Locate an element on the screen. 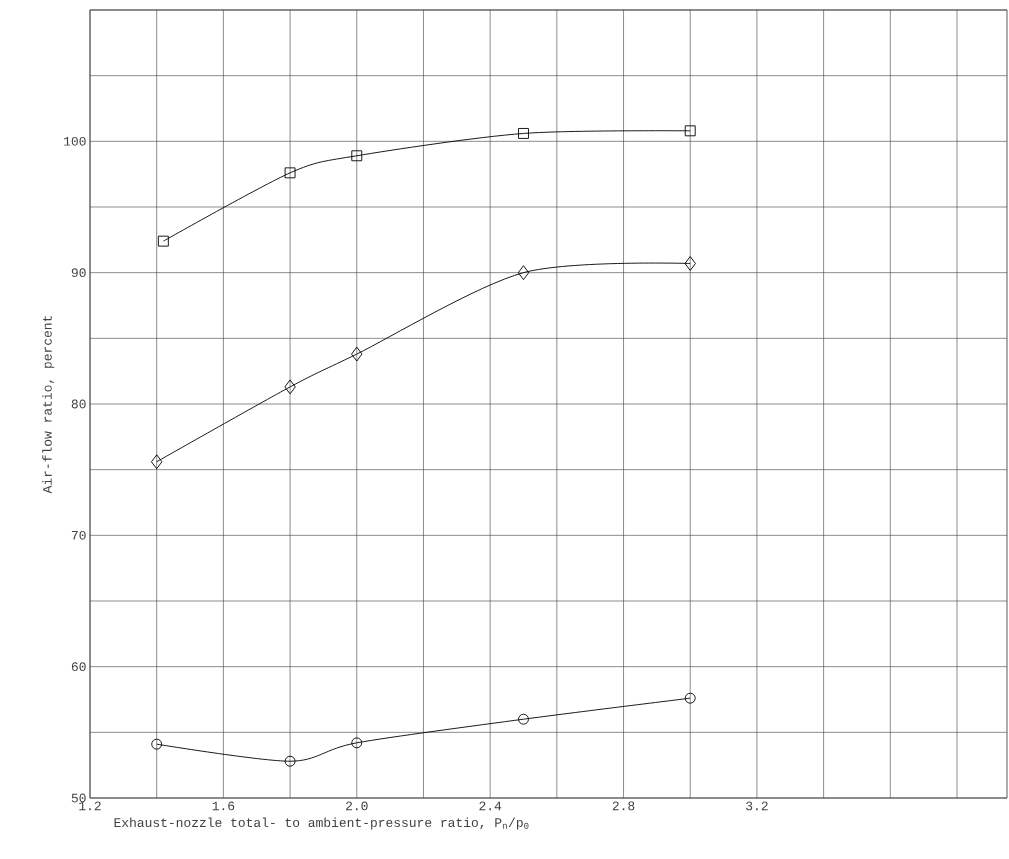  y-tick-label: 90 is located at coordinates (78, 273).